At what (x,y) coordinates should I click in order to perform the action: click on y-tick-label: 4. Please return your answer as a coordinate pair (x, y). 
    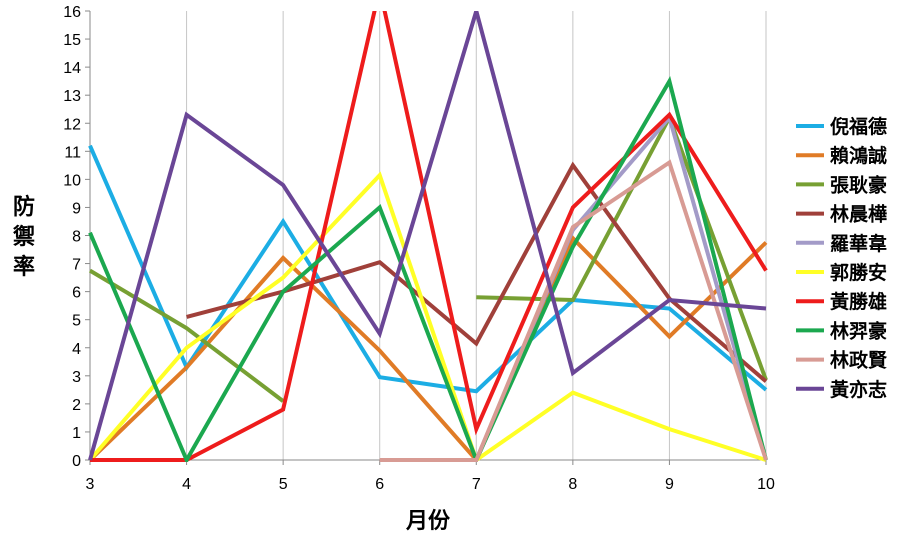
    Looking at the image, I should click on (76, 349).